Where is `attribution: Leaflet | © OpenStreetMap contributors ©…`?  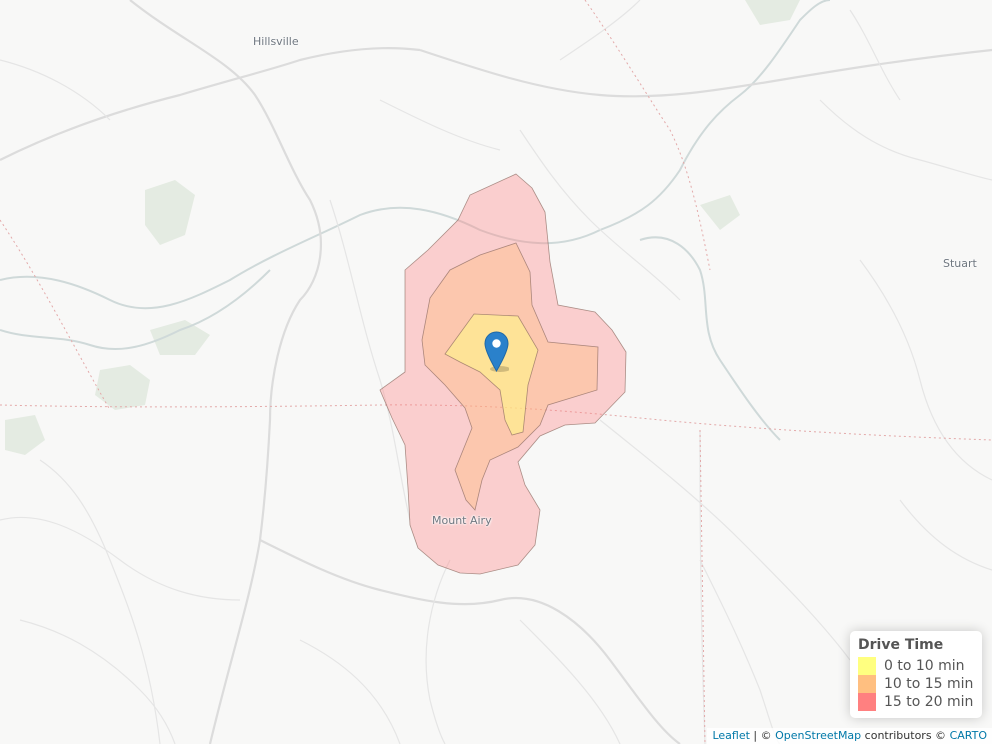 attribution: Leaflet | © OpenStreetMap contributors ©… is located at coordinates (849, 736).